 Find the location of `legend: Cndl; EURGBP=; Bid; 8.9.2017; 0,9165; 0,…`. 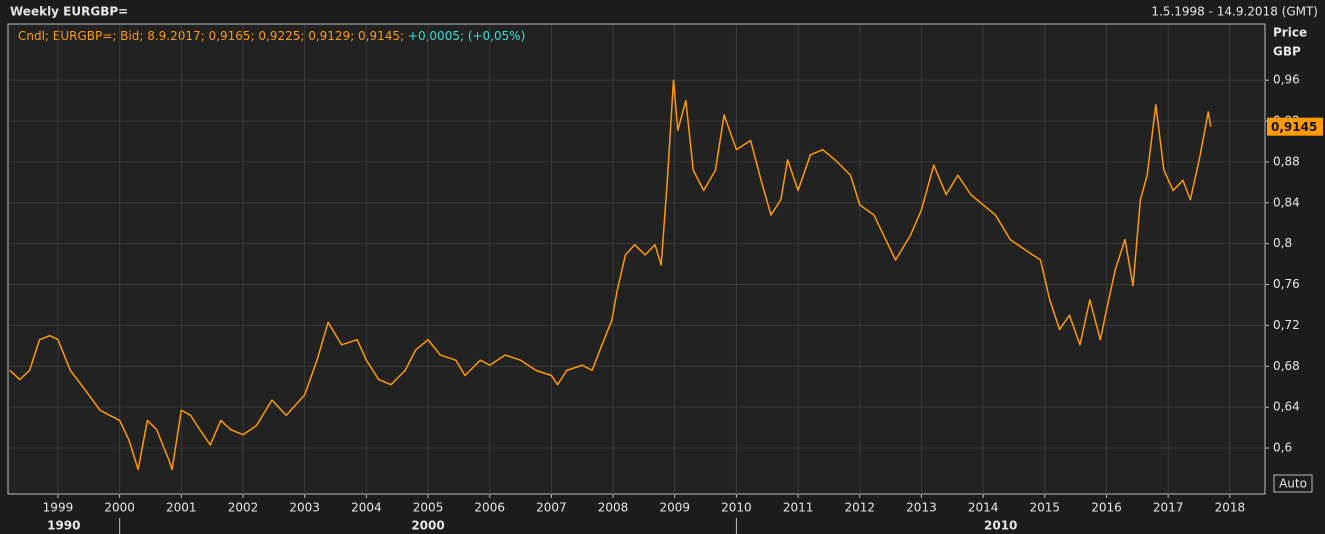

legend: Cndl; EURGBP=; Bid; 8.9.2017; 0,9165; 0,… is located at coordinates (271, 36).